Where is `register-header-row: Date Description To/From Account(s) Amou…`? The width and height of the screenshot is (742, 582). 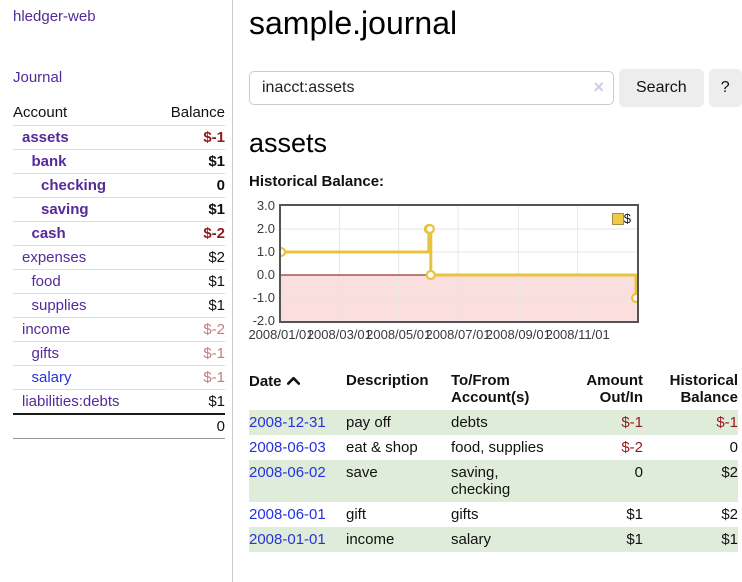
register-header-row: Date Description To/From Account(s) Amou… is located at coordinates (493, 390).